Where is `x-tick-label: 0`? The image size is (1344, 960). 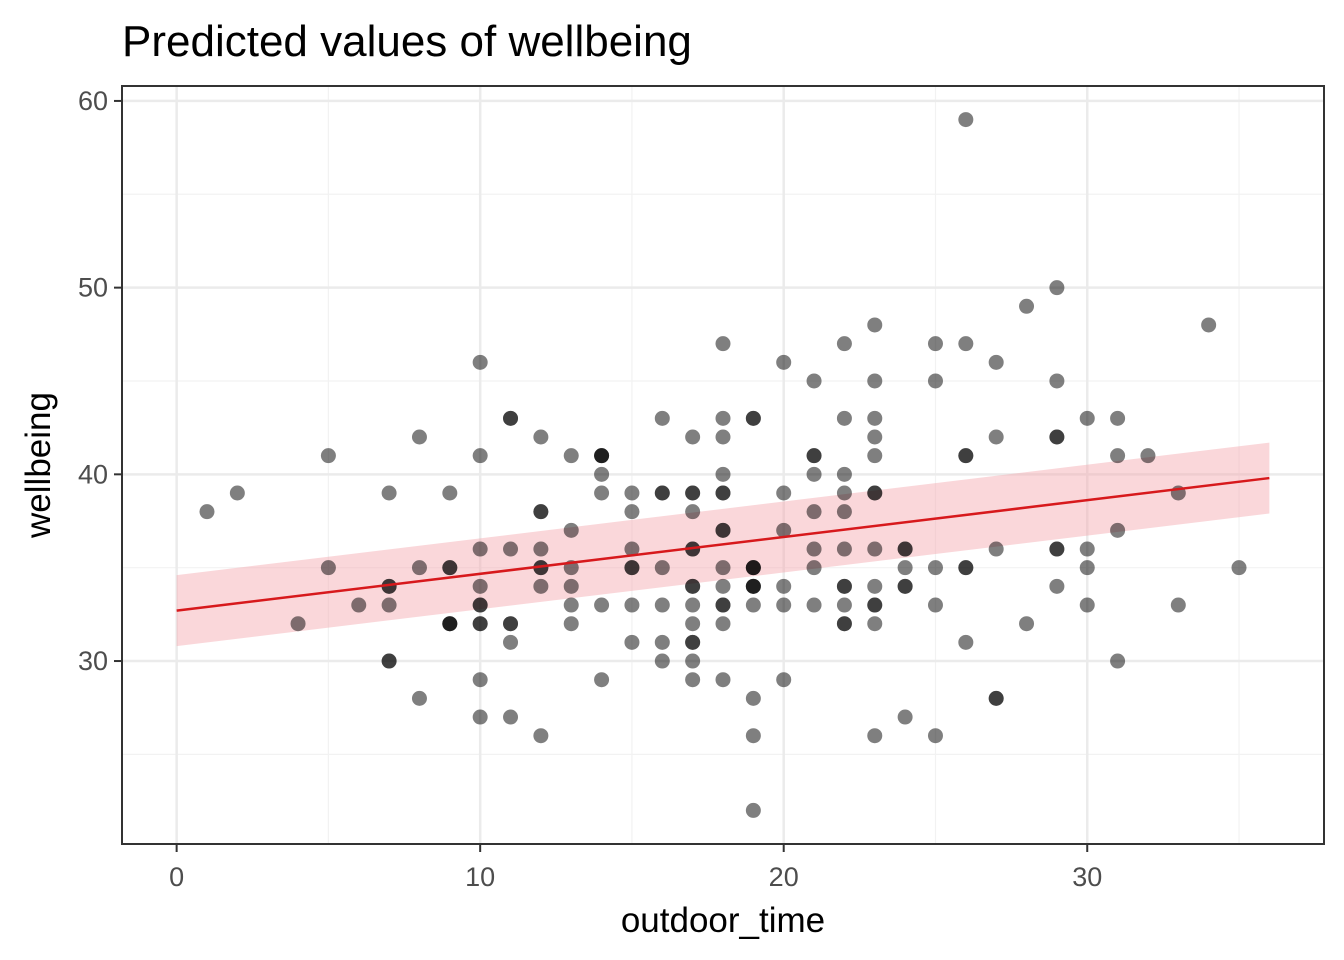 x-tick-label: 0 is located at coordinates (176, 877).